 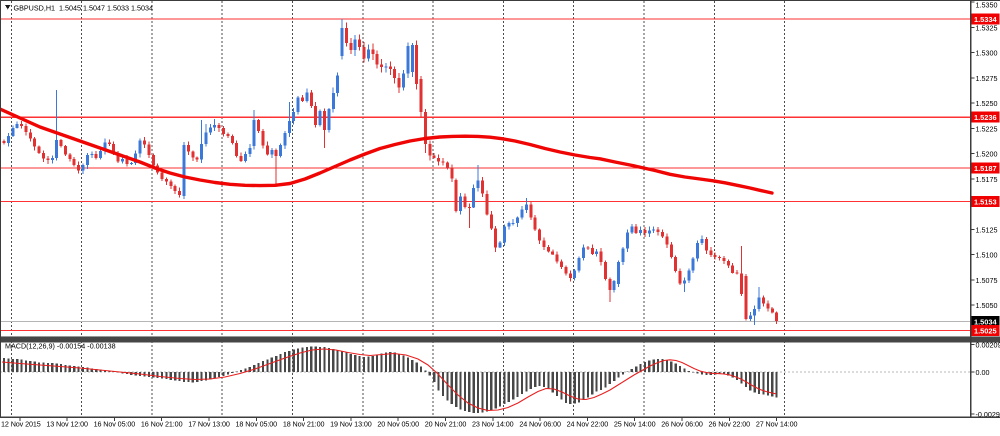 What do you see at coordinates (983, 372) in the screenshot?
I see `svg-text: 0.00` at bounding box center [983, 372].